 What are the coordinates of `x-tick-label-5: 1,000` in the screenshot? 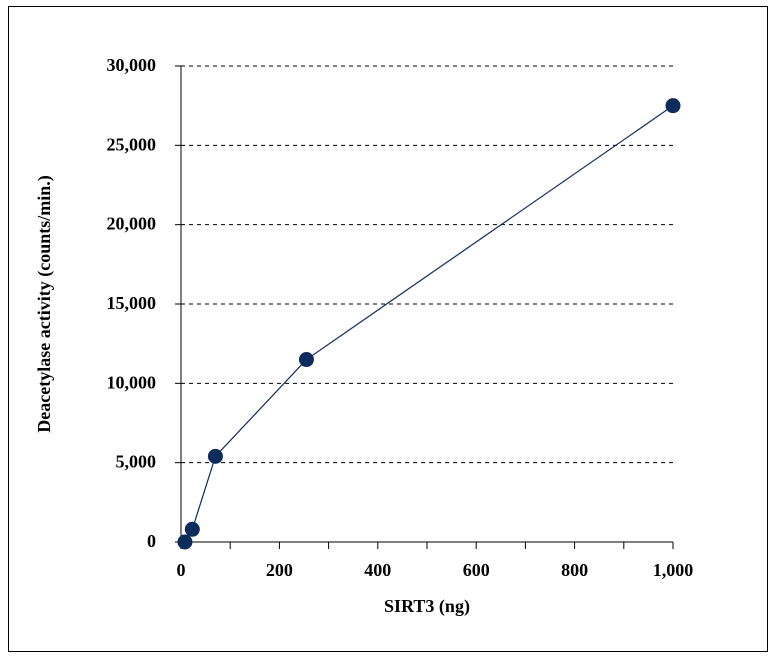 It's located at (673, 570).